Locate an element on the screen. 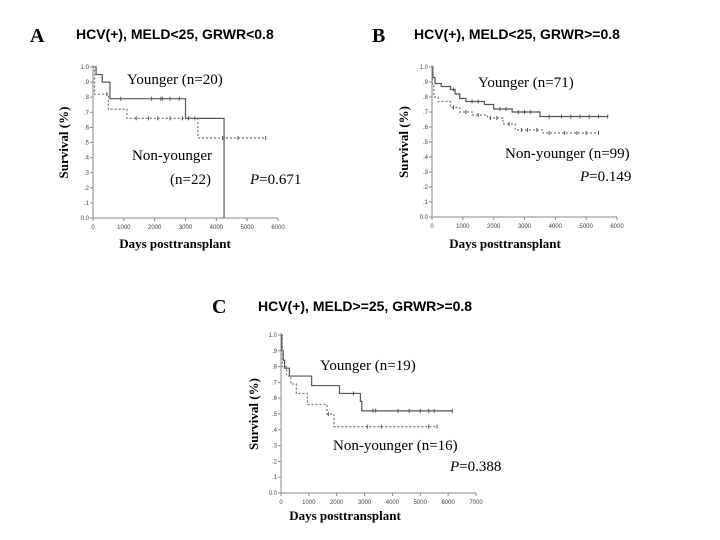 This screenshot has width=720, height=540. panel-title-c: HCV(+), MELD>=25, GRWR>=0.8 is located at coordinates (365, 306).